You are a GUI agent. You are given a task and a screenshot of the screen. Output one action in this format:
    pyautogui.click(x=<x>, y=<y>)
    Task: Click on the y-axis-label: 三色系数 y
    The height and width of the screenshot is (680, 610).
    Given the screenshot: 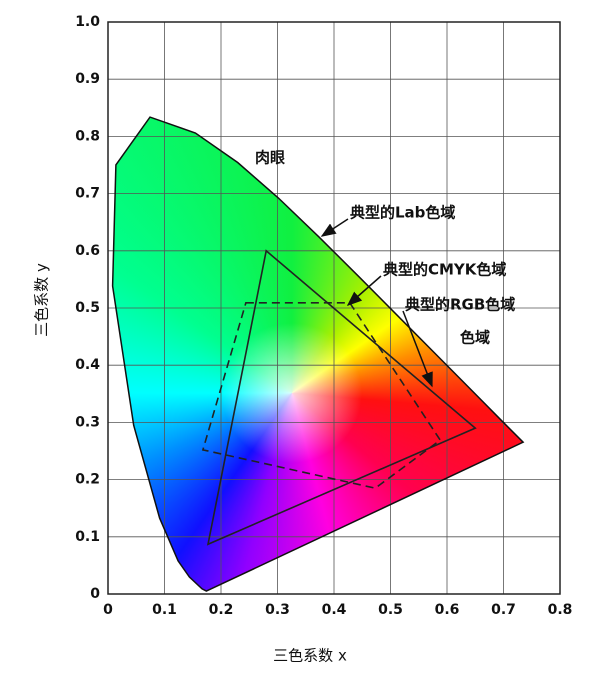 What is the action you would take?
    pyautogui.click(x=42, y=300)
    